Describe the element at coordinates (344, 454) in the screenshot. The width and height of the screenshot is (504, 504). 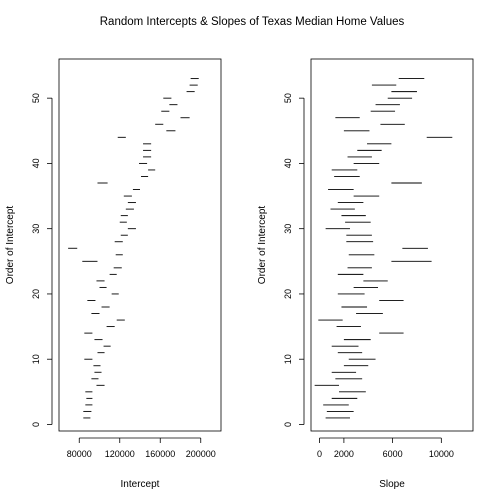
I see `x-tick-label: 2000` at that location.